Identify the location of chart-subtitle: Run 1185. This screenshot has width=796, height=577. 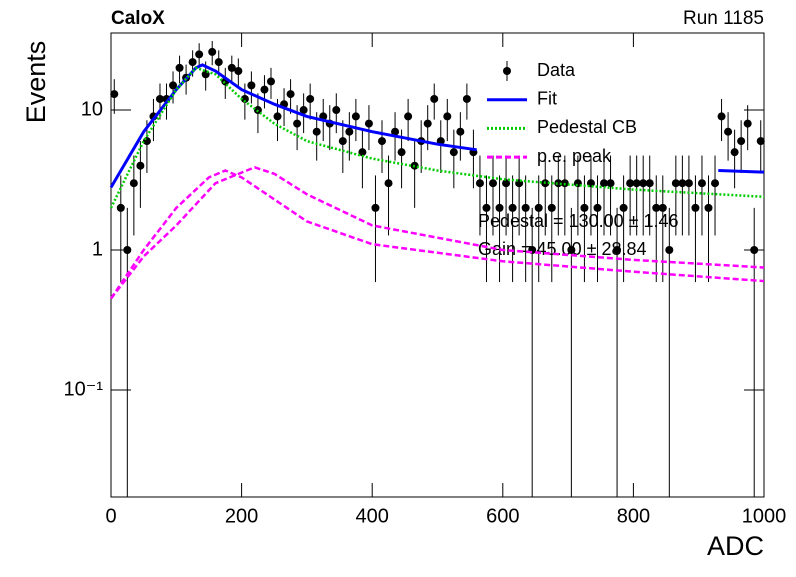
(723, 18).